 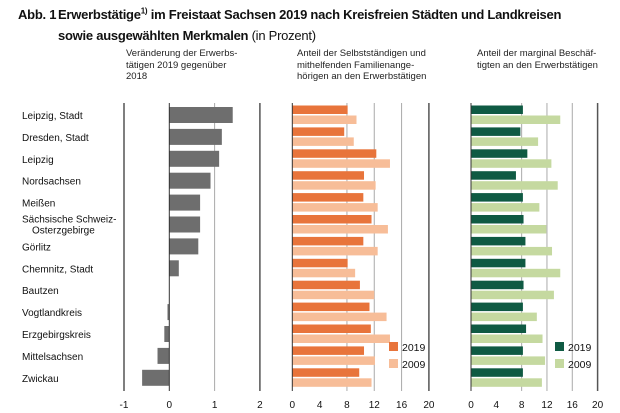 I want to click on category-label: Osterzgebirge, so click(x=63, y=231).